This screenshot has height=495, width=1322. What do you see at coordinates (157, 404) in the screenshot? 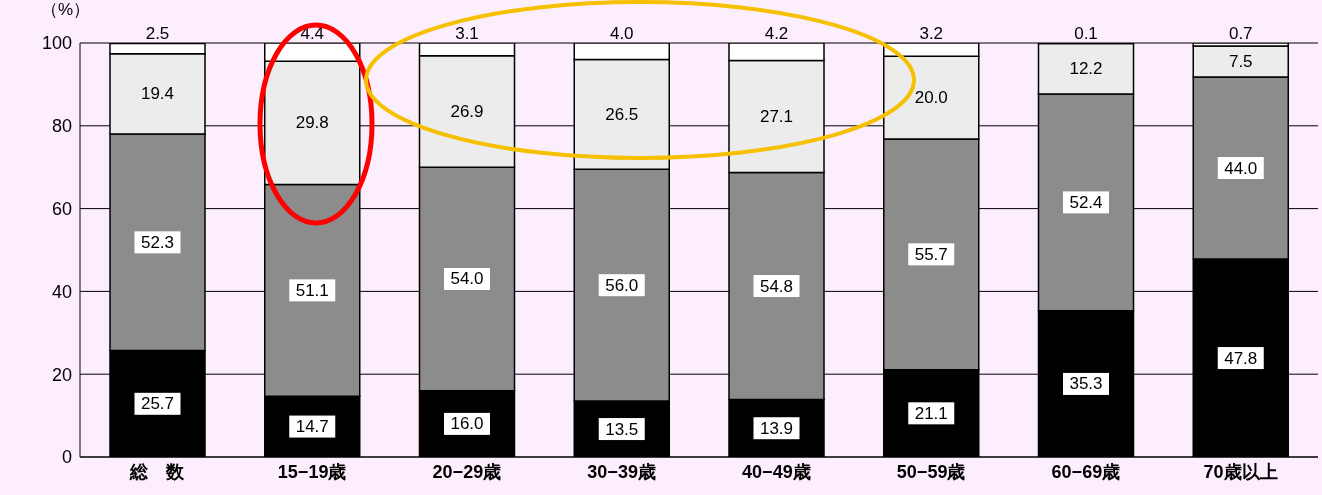
I see `data-label: 25.7` at bounding box center [157, 404].